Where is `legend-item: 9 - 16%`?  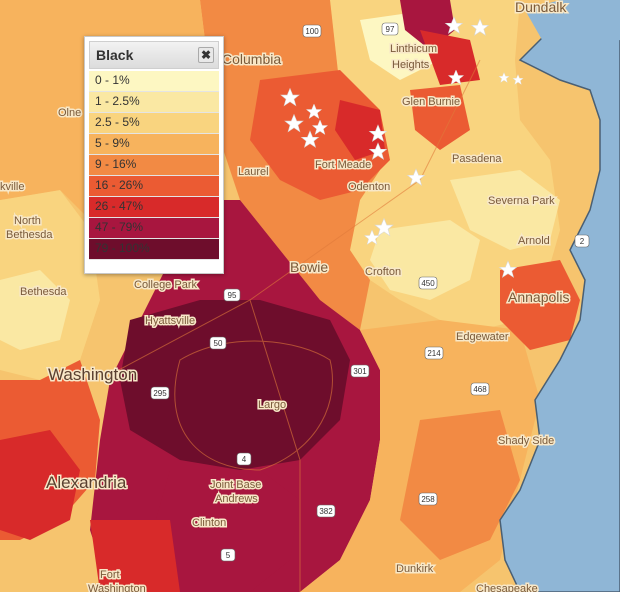
legend-item: 9 - 16% is located at coordinates (154, 165).